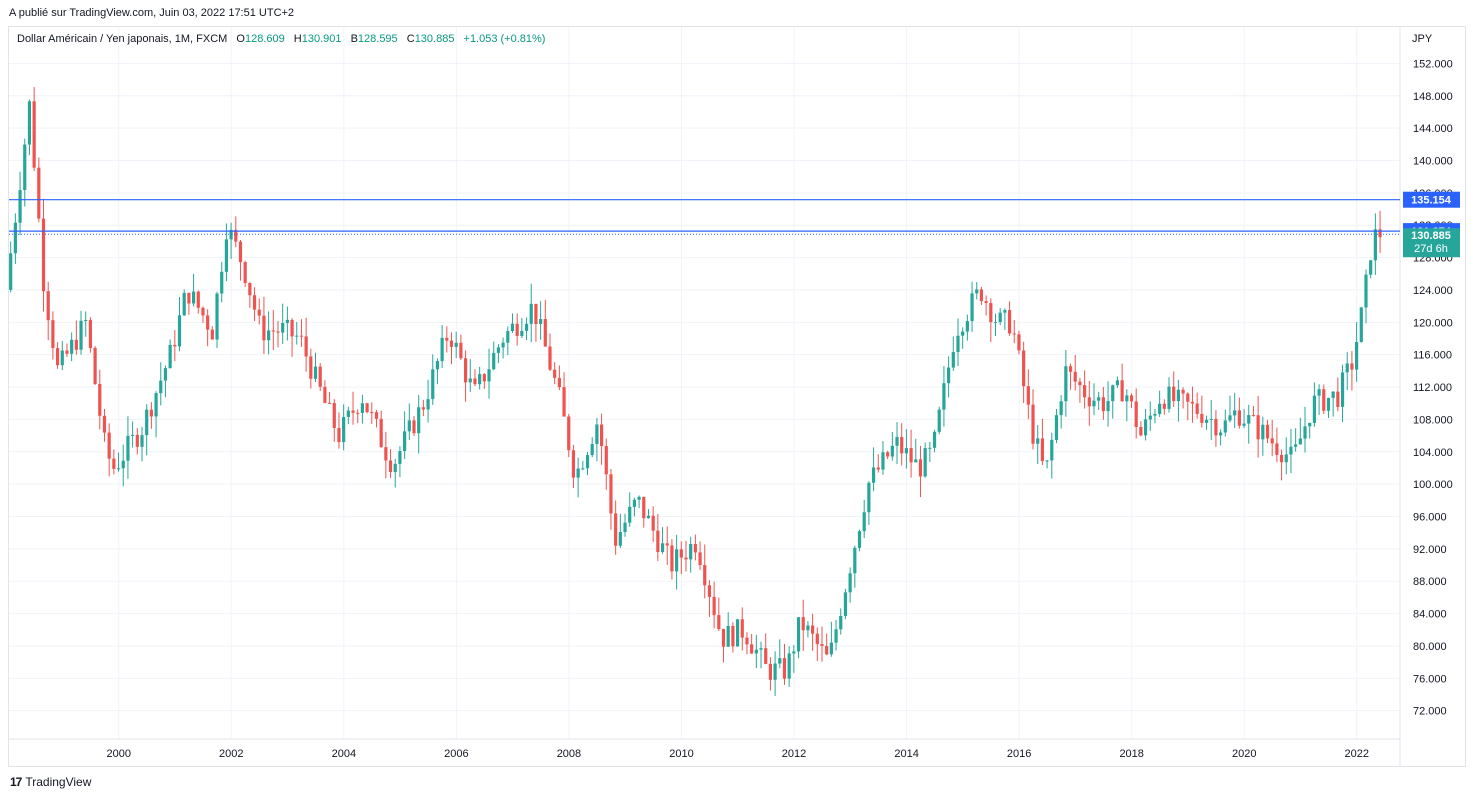  I want to click on brand-name: TradingView, so click(58, 782).